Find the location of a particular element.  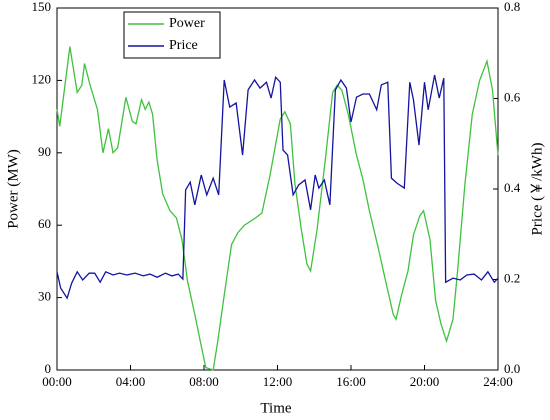

y2-axis-title: Price (￥/kWh) is located at coordinates (537, 189).